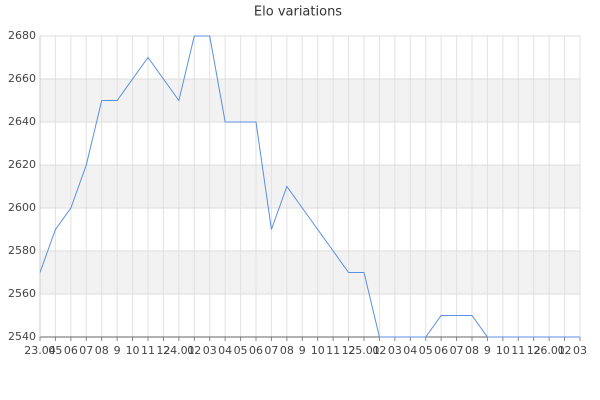  I want to click on y-tick-label: 2580, so click(22, 250).